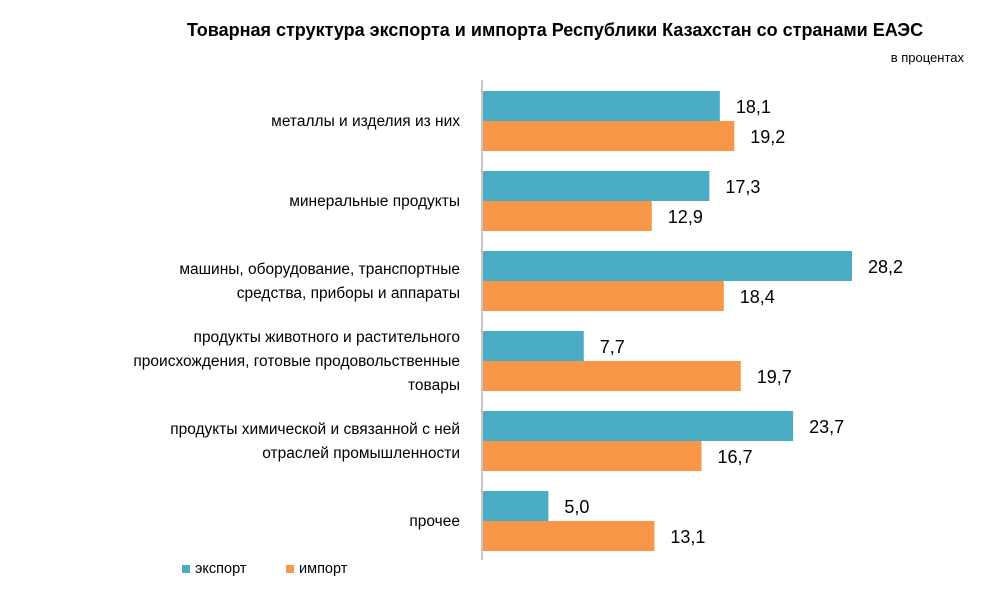 The width and height of the screenshot is (1000, 592). I want to click on export-value-label: 28,2, so click(885, 267).